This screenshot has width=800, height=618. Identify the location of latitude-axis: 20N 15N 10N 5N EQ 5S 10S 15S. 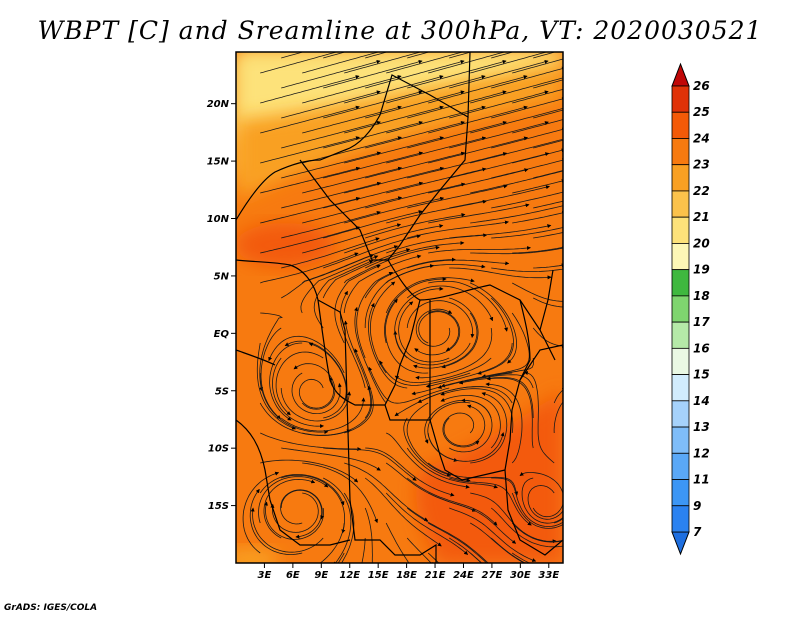
(221, 305).